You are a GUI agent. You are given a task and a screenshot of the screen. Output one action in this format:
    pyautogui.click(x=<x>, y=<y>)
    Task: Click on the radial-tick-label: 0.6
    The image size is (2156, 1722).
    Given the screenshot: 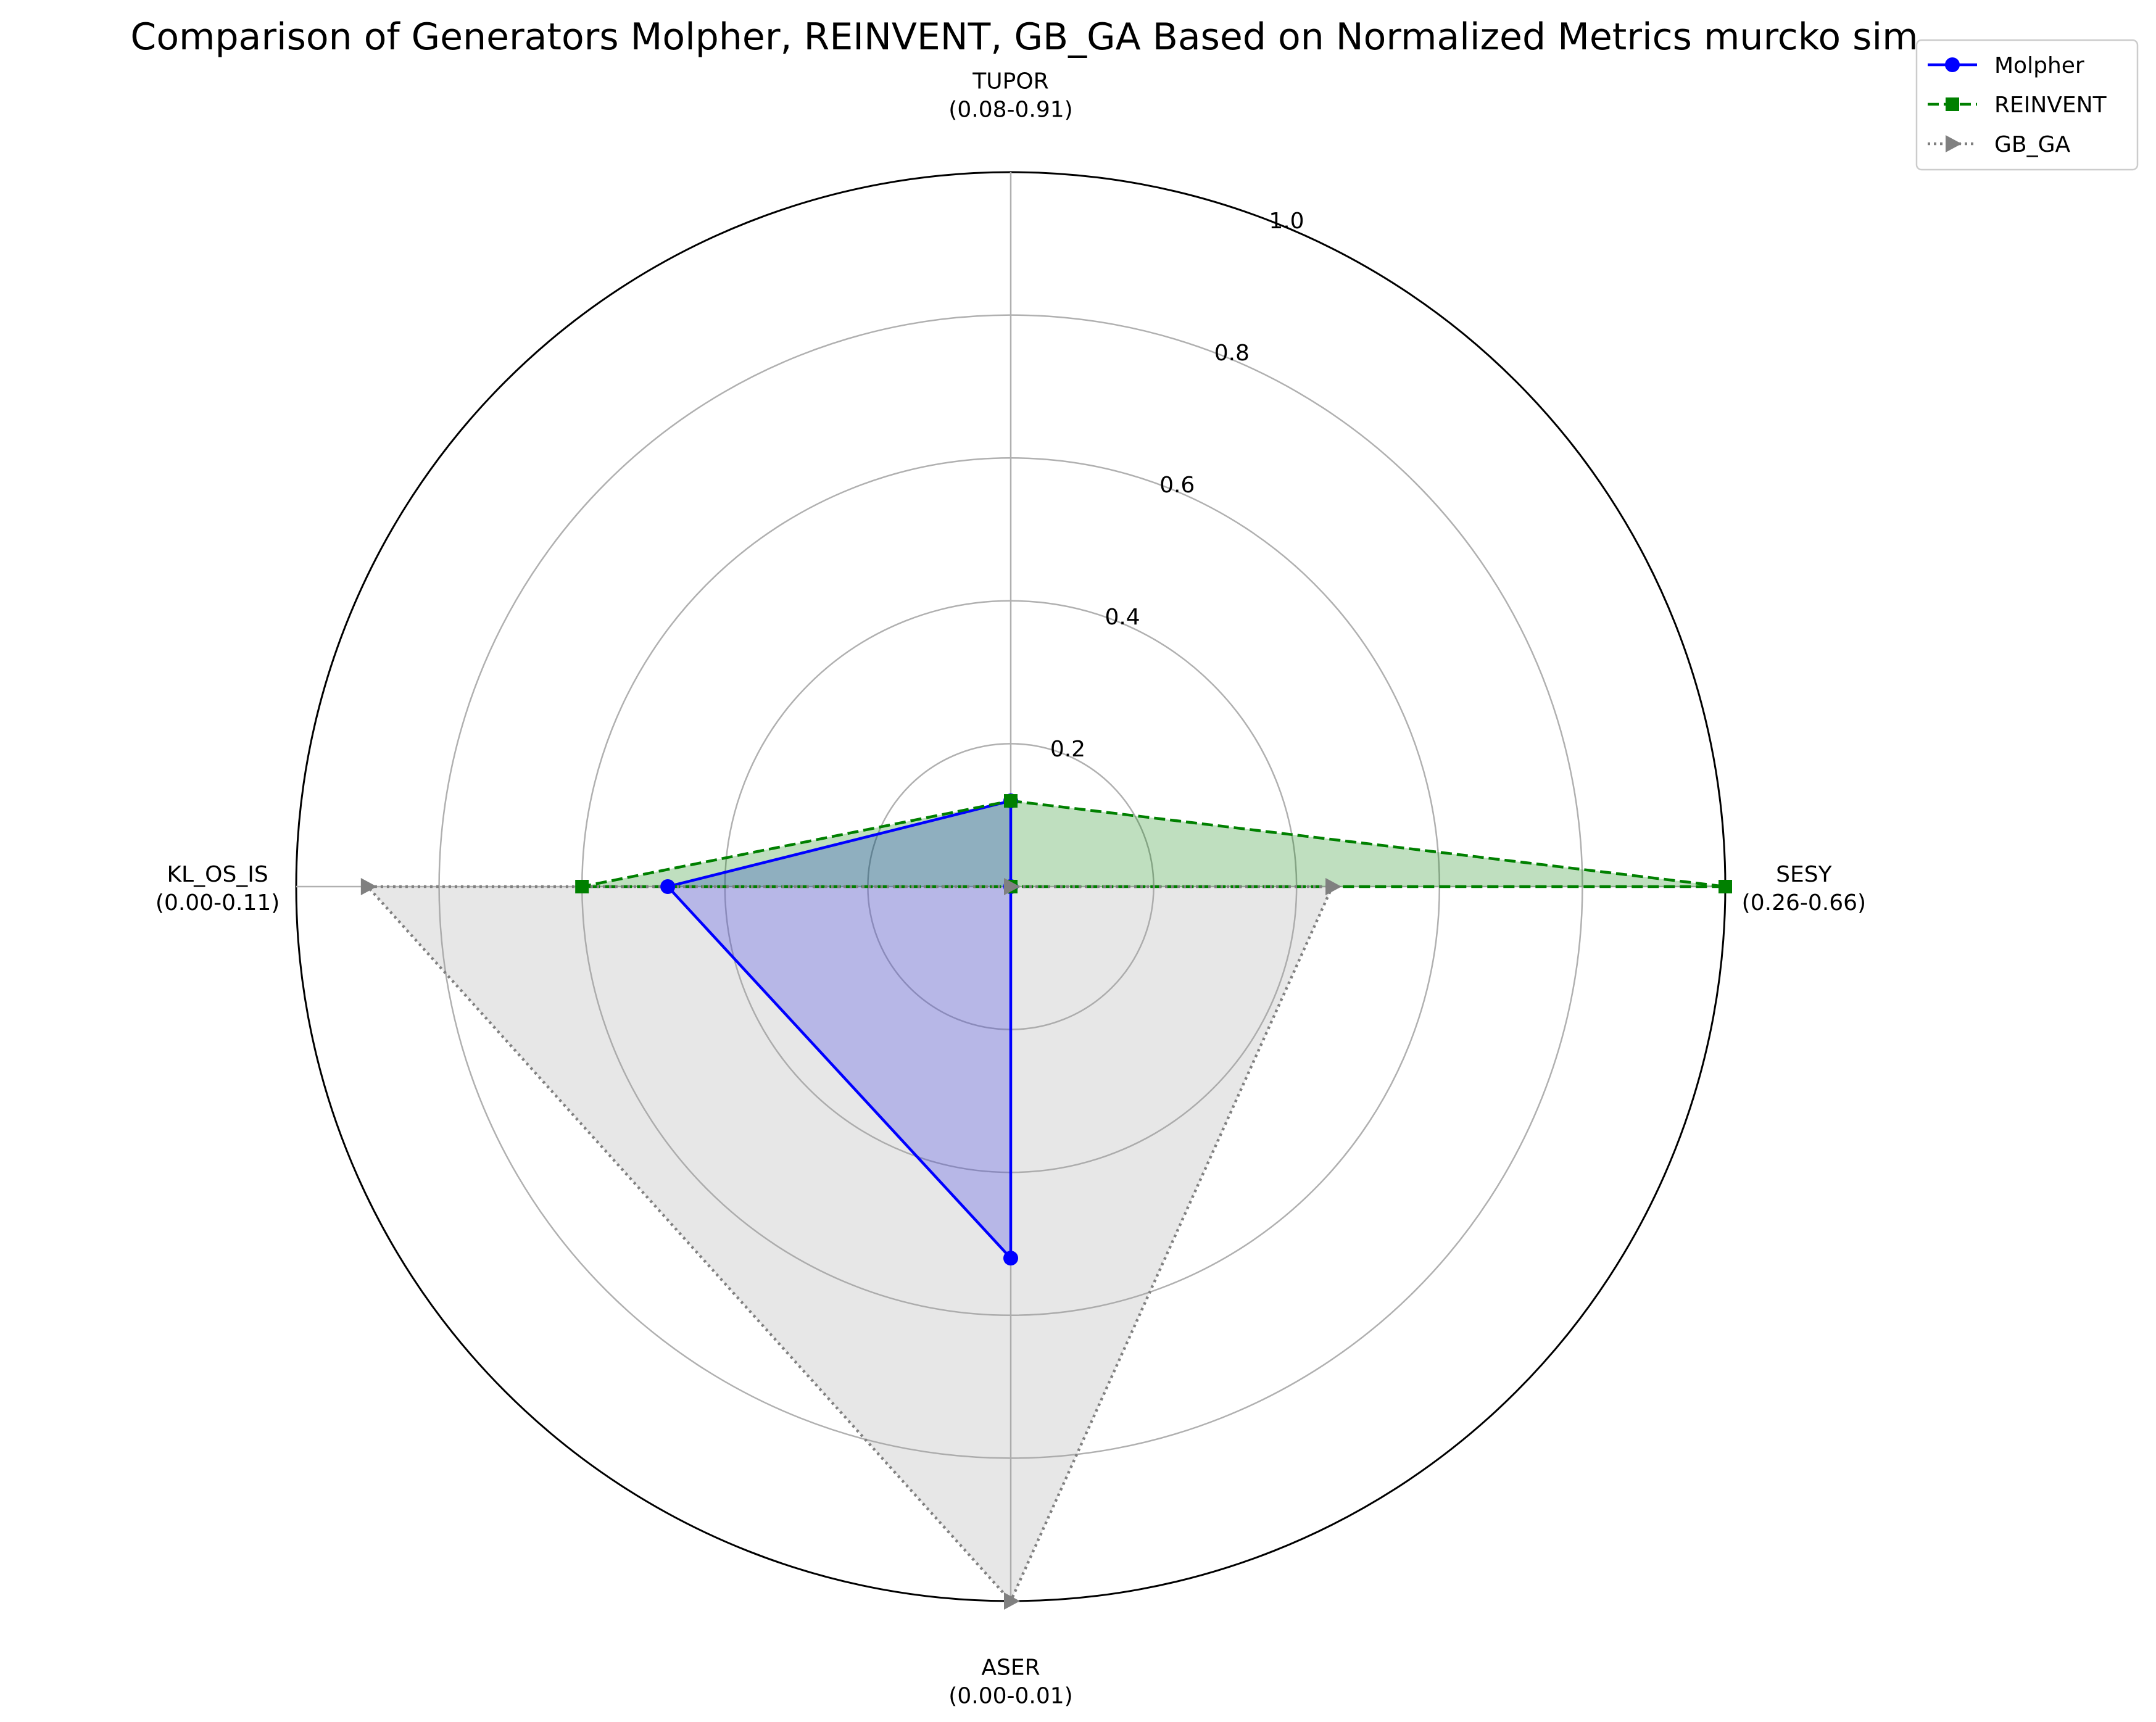 What is the action you would take?
    pyautogui.click(x=1177, y=485)
    